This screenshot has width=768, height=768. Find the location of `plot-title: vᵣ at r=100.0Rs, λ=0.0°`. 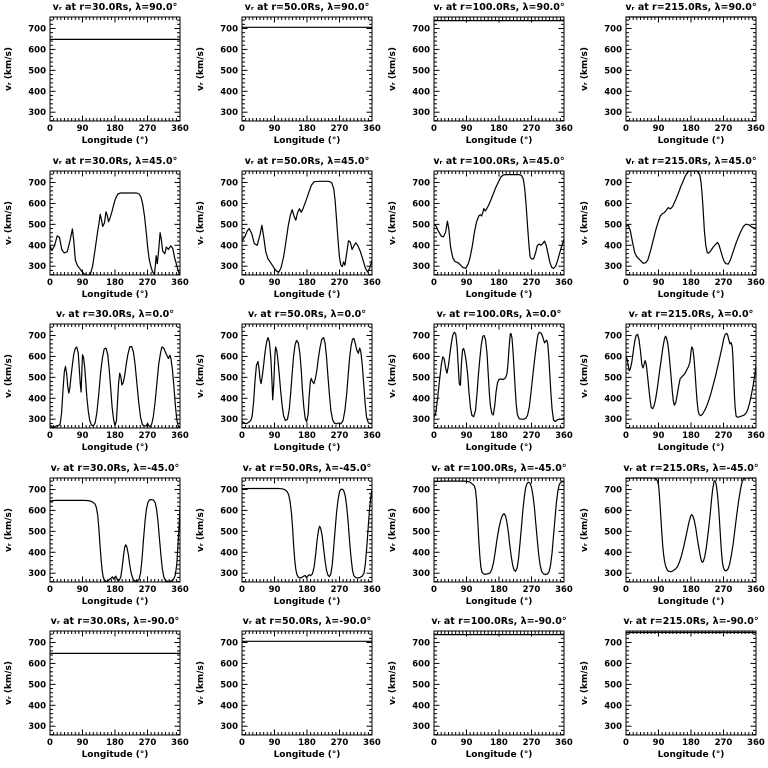

plot-title: vᵣ at r=100.0Rs, λ=0.0° is located at coordinates (499, 314).